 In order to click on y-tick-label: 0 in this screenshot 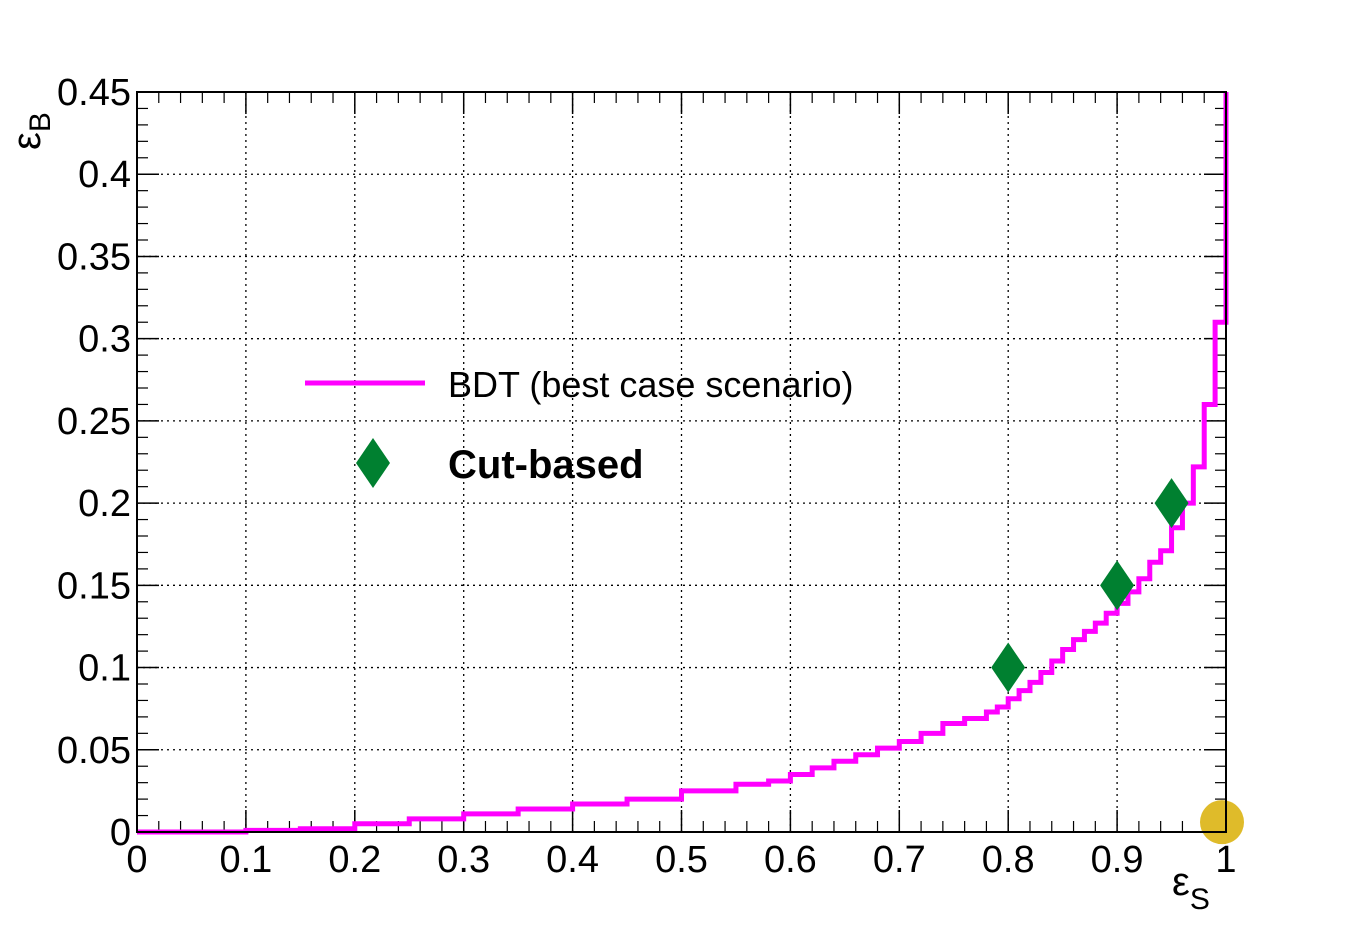, I will do `click(120, 833)`.